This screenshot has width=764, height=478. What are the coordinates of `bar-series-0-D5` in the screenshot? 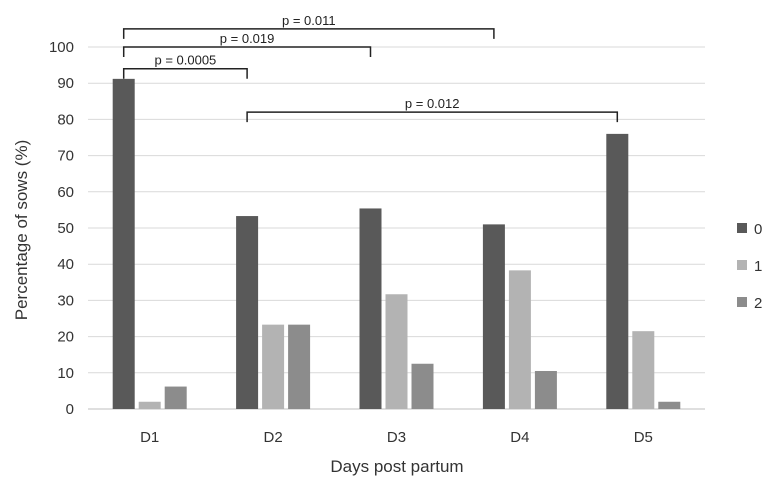 It's located at (617, 271).